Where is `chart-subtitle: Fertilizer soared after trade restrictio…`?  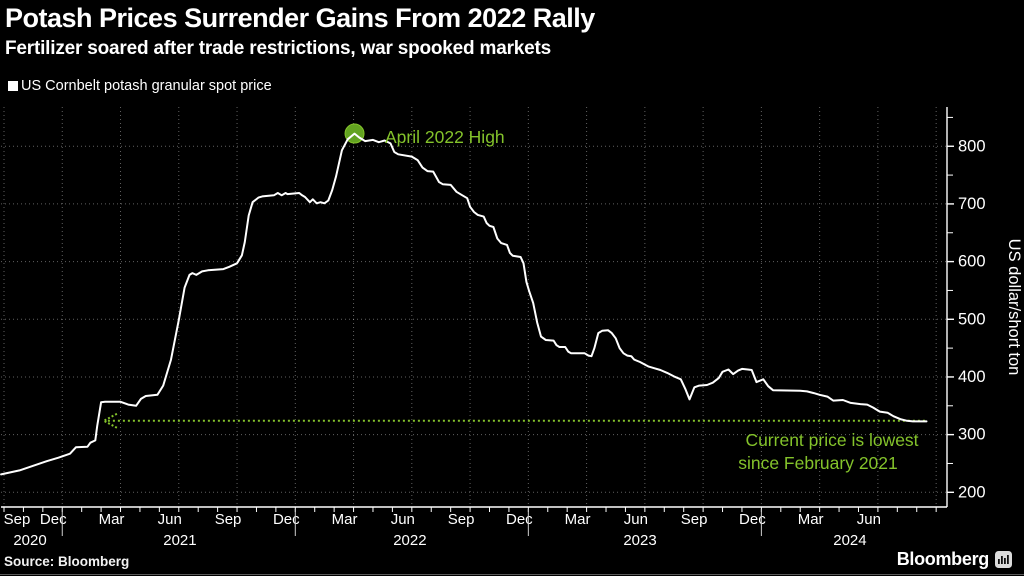
chart-subtitle: Fertilizer soared after trade restrictio… is located at coordinates (278, 48).